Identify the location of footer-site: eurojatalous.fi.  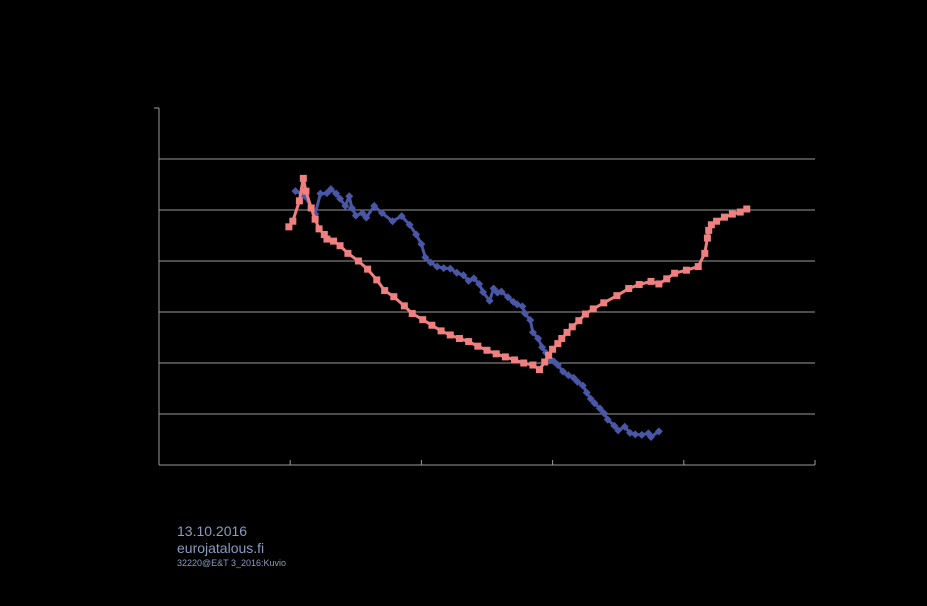
(221, 548).